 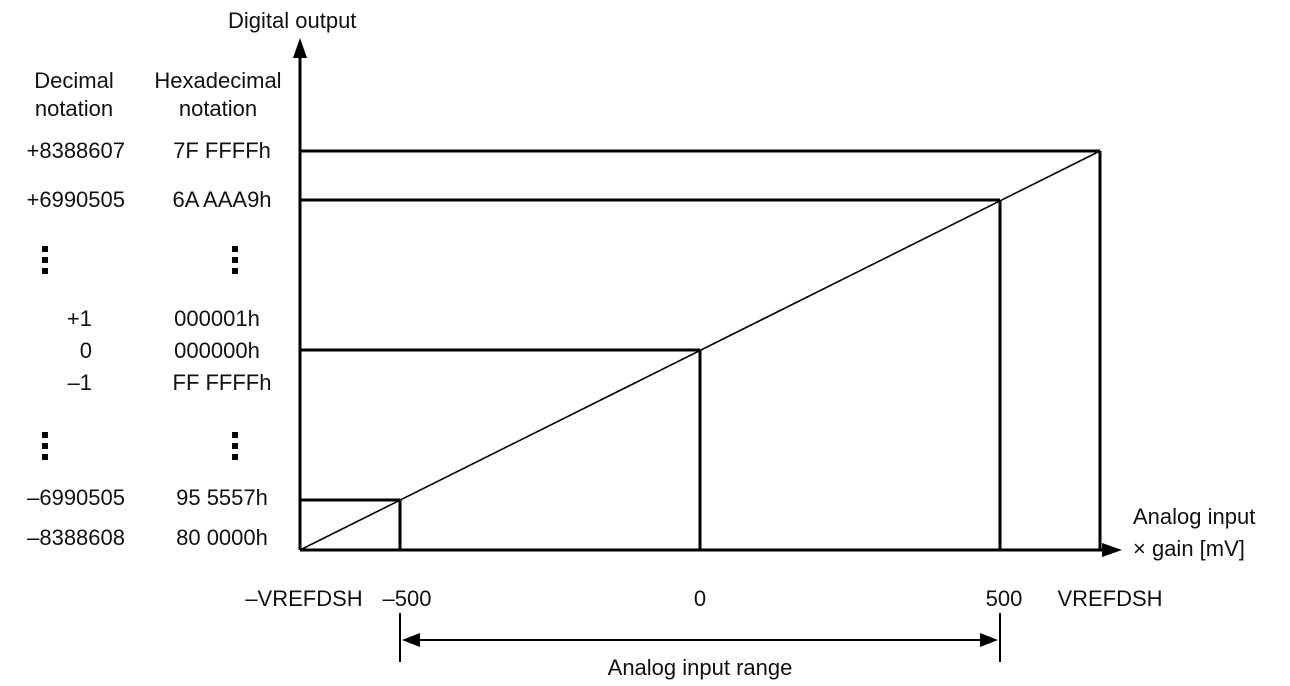 I want to click on decimal-value: +1, so click(x=79, y=318).